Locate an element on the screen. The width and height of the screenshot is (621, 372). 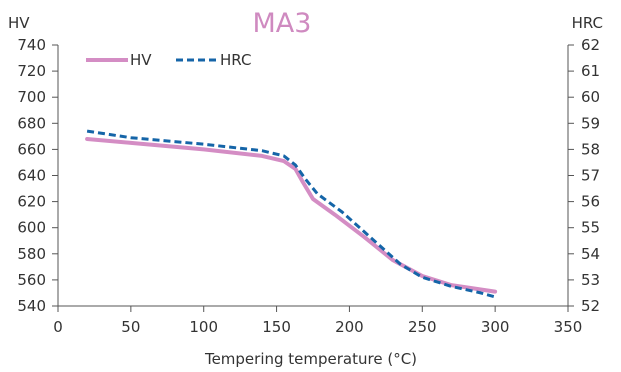
x-tick-label: 300 is located at coordinates (495, 327).